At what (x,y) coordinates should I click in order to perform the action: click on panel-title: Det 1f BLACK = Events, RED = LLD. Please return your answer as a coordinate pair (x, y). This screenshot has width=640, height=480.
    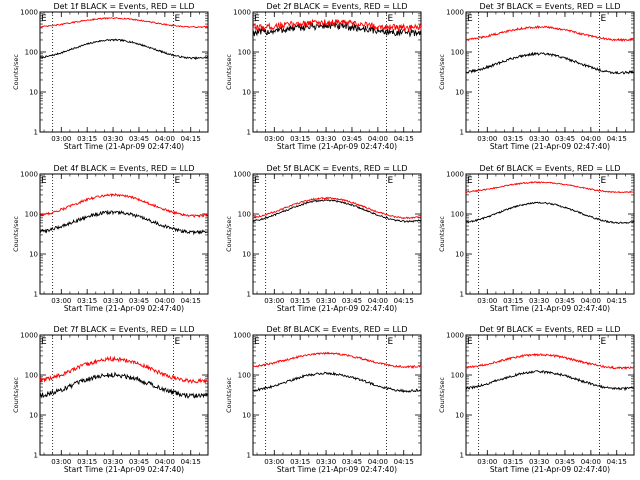
    Looking at the image, I should click on (123, 6).